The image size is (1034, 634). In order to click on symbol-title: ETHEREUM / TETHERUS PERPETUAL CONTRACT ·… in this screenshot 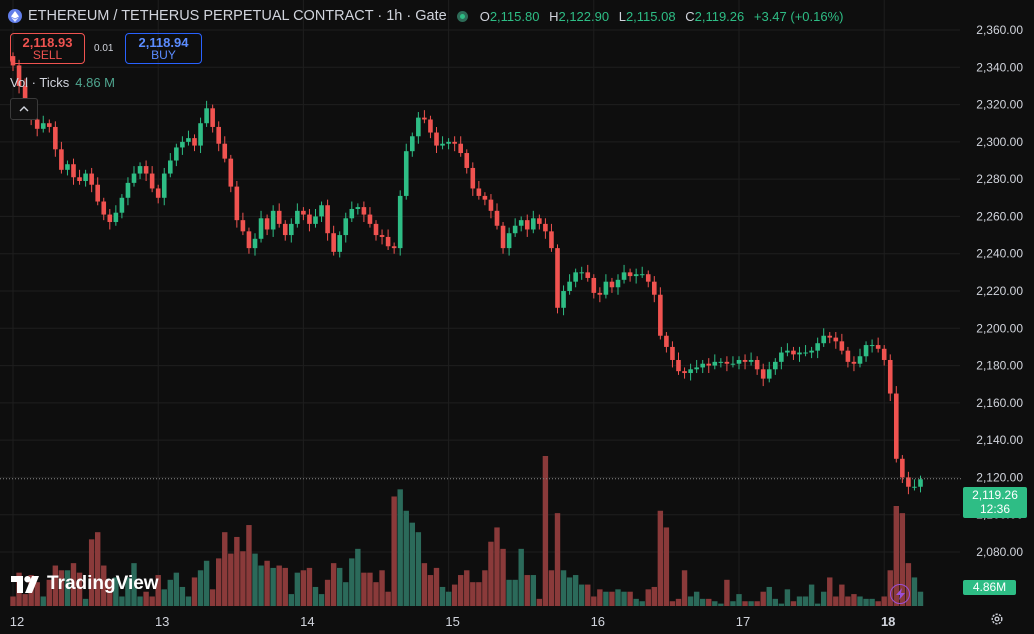, I will do `click(237, 16)`.